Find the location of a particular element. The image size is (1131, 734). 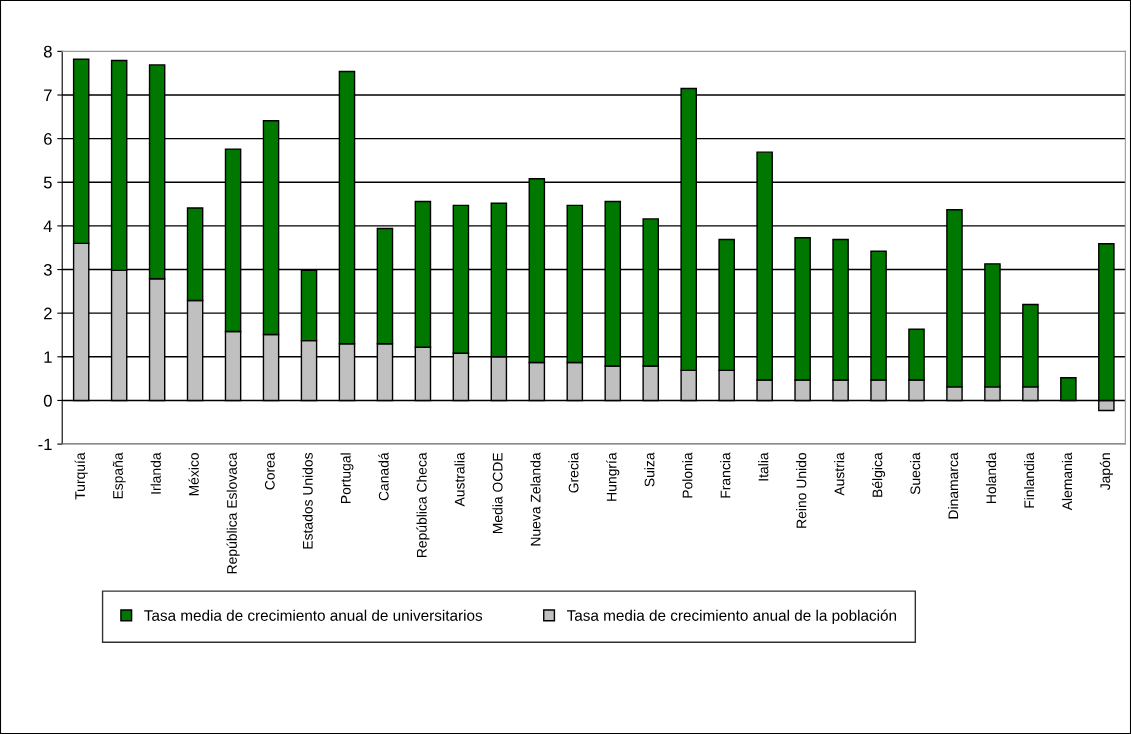

x-tick-label: Bélgica is located at coordinates (878, 474).